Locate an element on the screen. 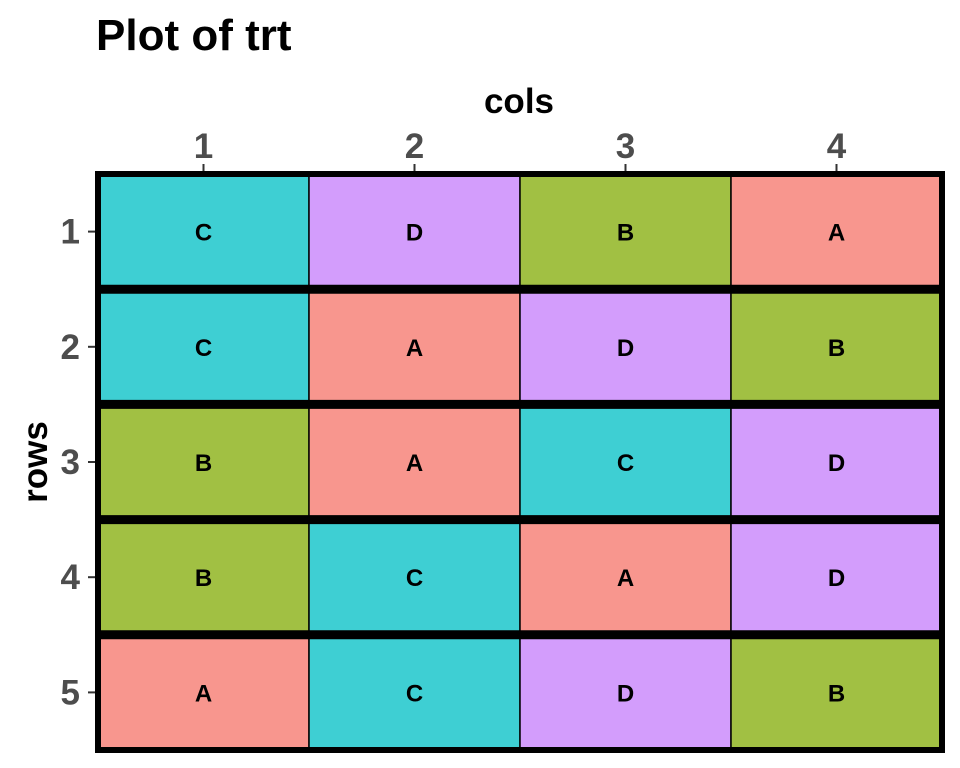 The image size is (960, 768). x-tick-label-3: 3 is located at coordinates (625, 146).